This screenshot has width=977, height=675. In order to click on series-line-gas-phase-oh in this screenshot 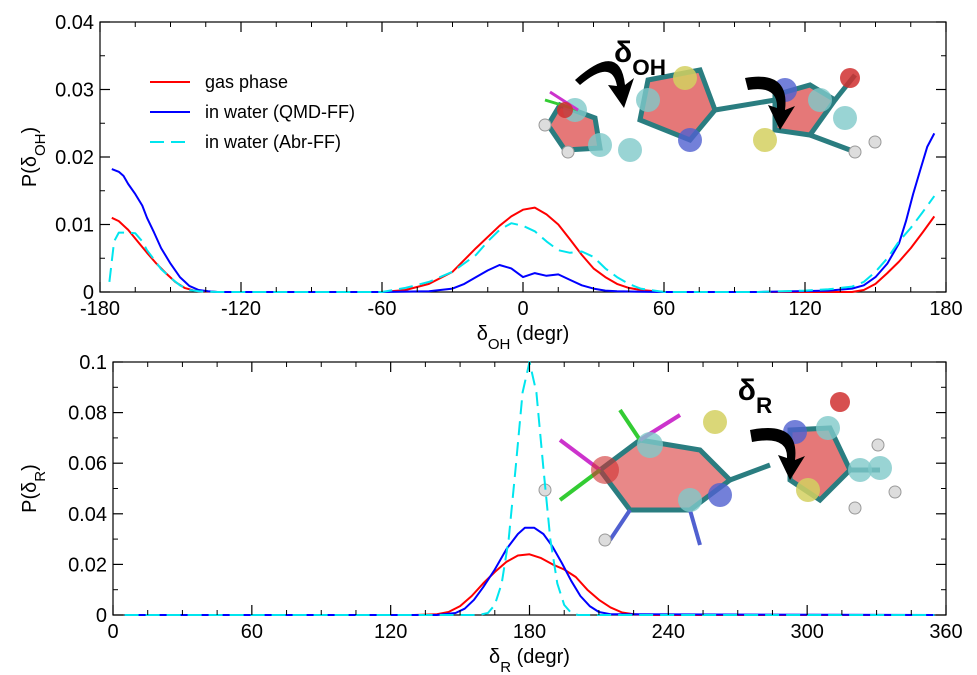, I will do `click(523, 249)`.